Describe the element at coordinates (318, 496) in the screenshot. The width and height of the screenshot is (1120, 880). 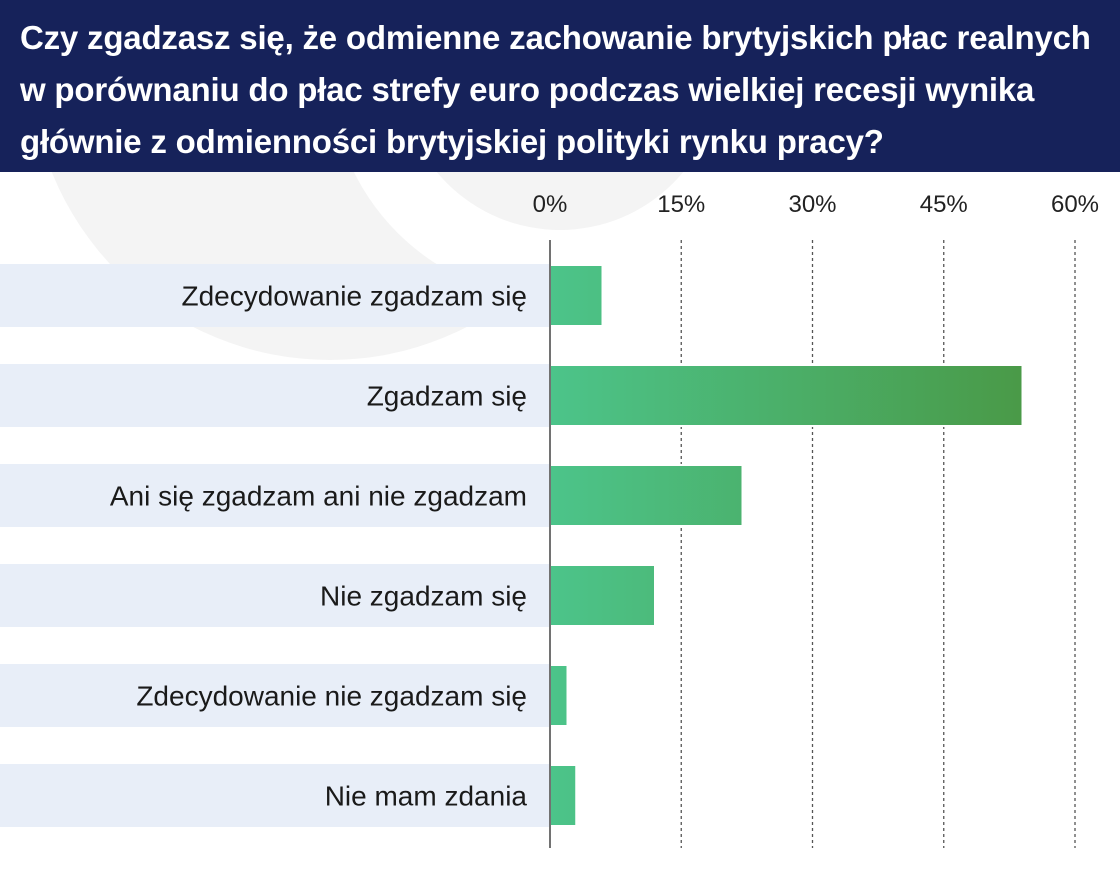
I see `category-label: Ani się zgadzam ani nie zgadzam` at that location.